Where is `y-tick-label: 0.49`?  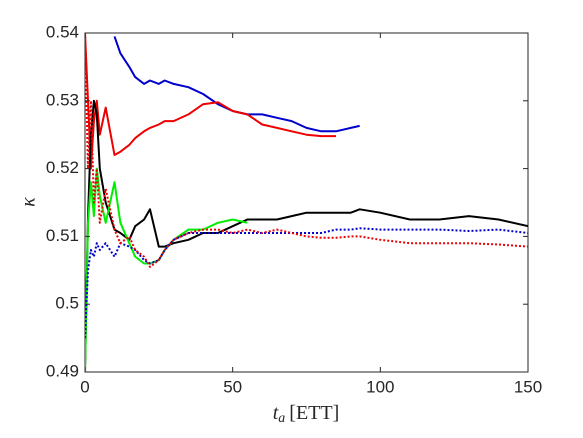
y-tick-label: 0.49 is located at coordinates (62, 370).